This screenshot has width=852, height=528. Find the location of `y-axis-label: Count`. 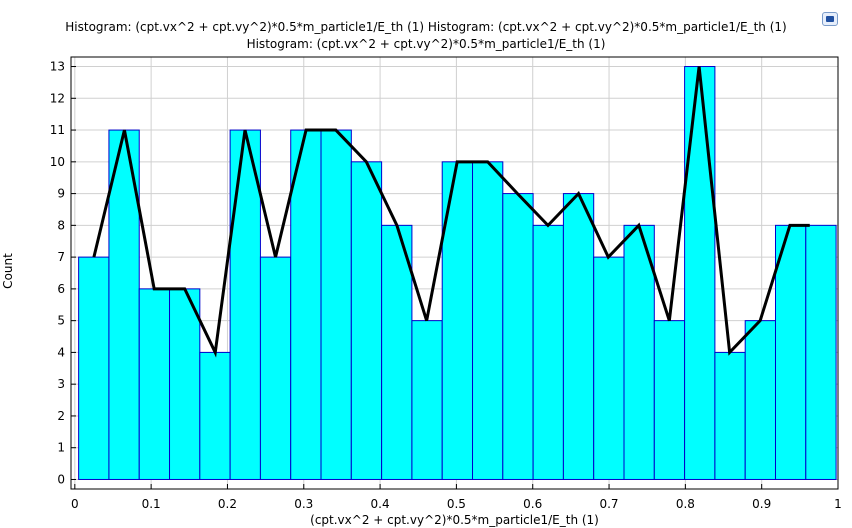

y-axis-label: Count is located at coordinates (8, 271).